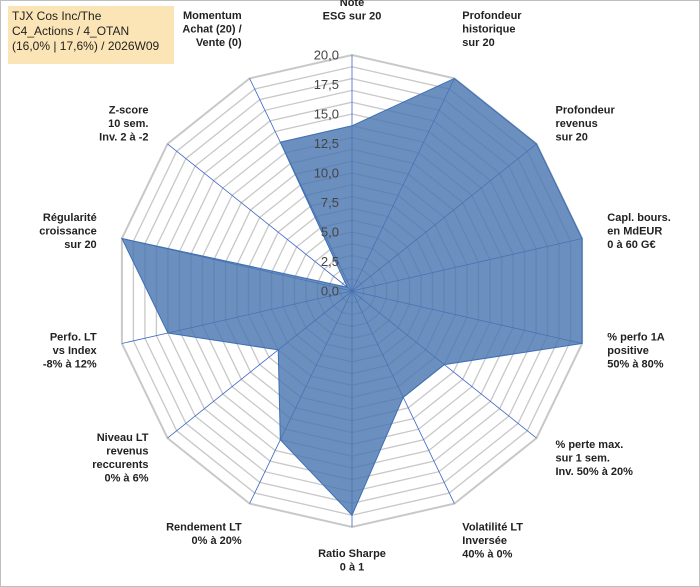 This screenshot has width=700, height=587. Describe the element at coordinates (326, 143) in the screenshot. I see `radial-tick-label: 12,5` at that location.